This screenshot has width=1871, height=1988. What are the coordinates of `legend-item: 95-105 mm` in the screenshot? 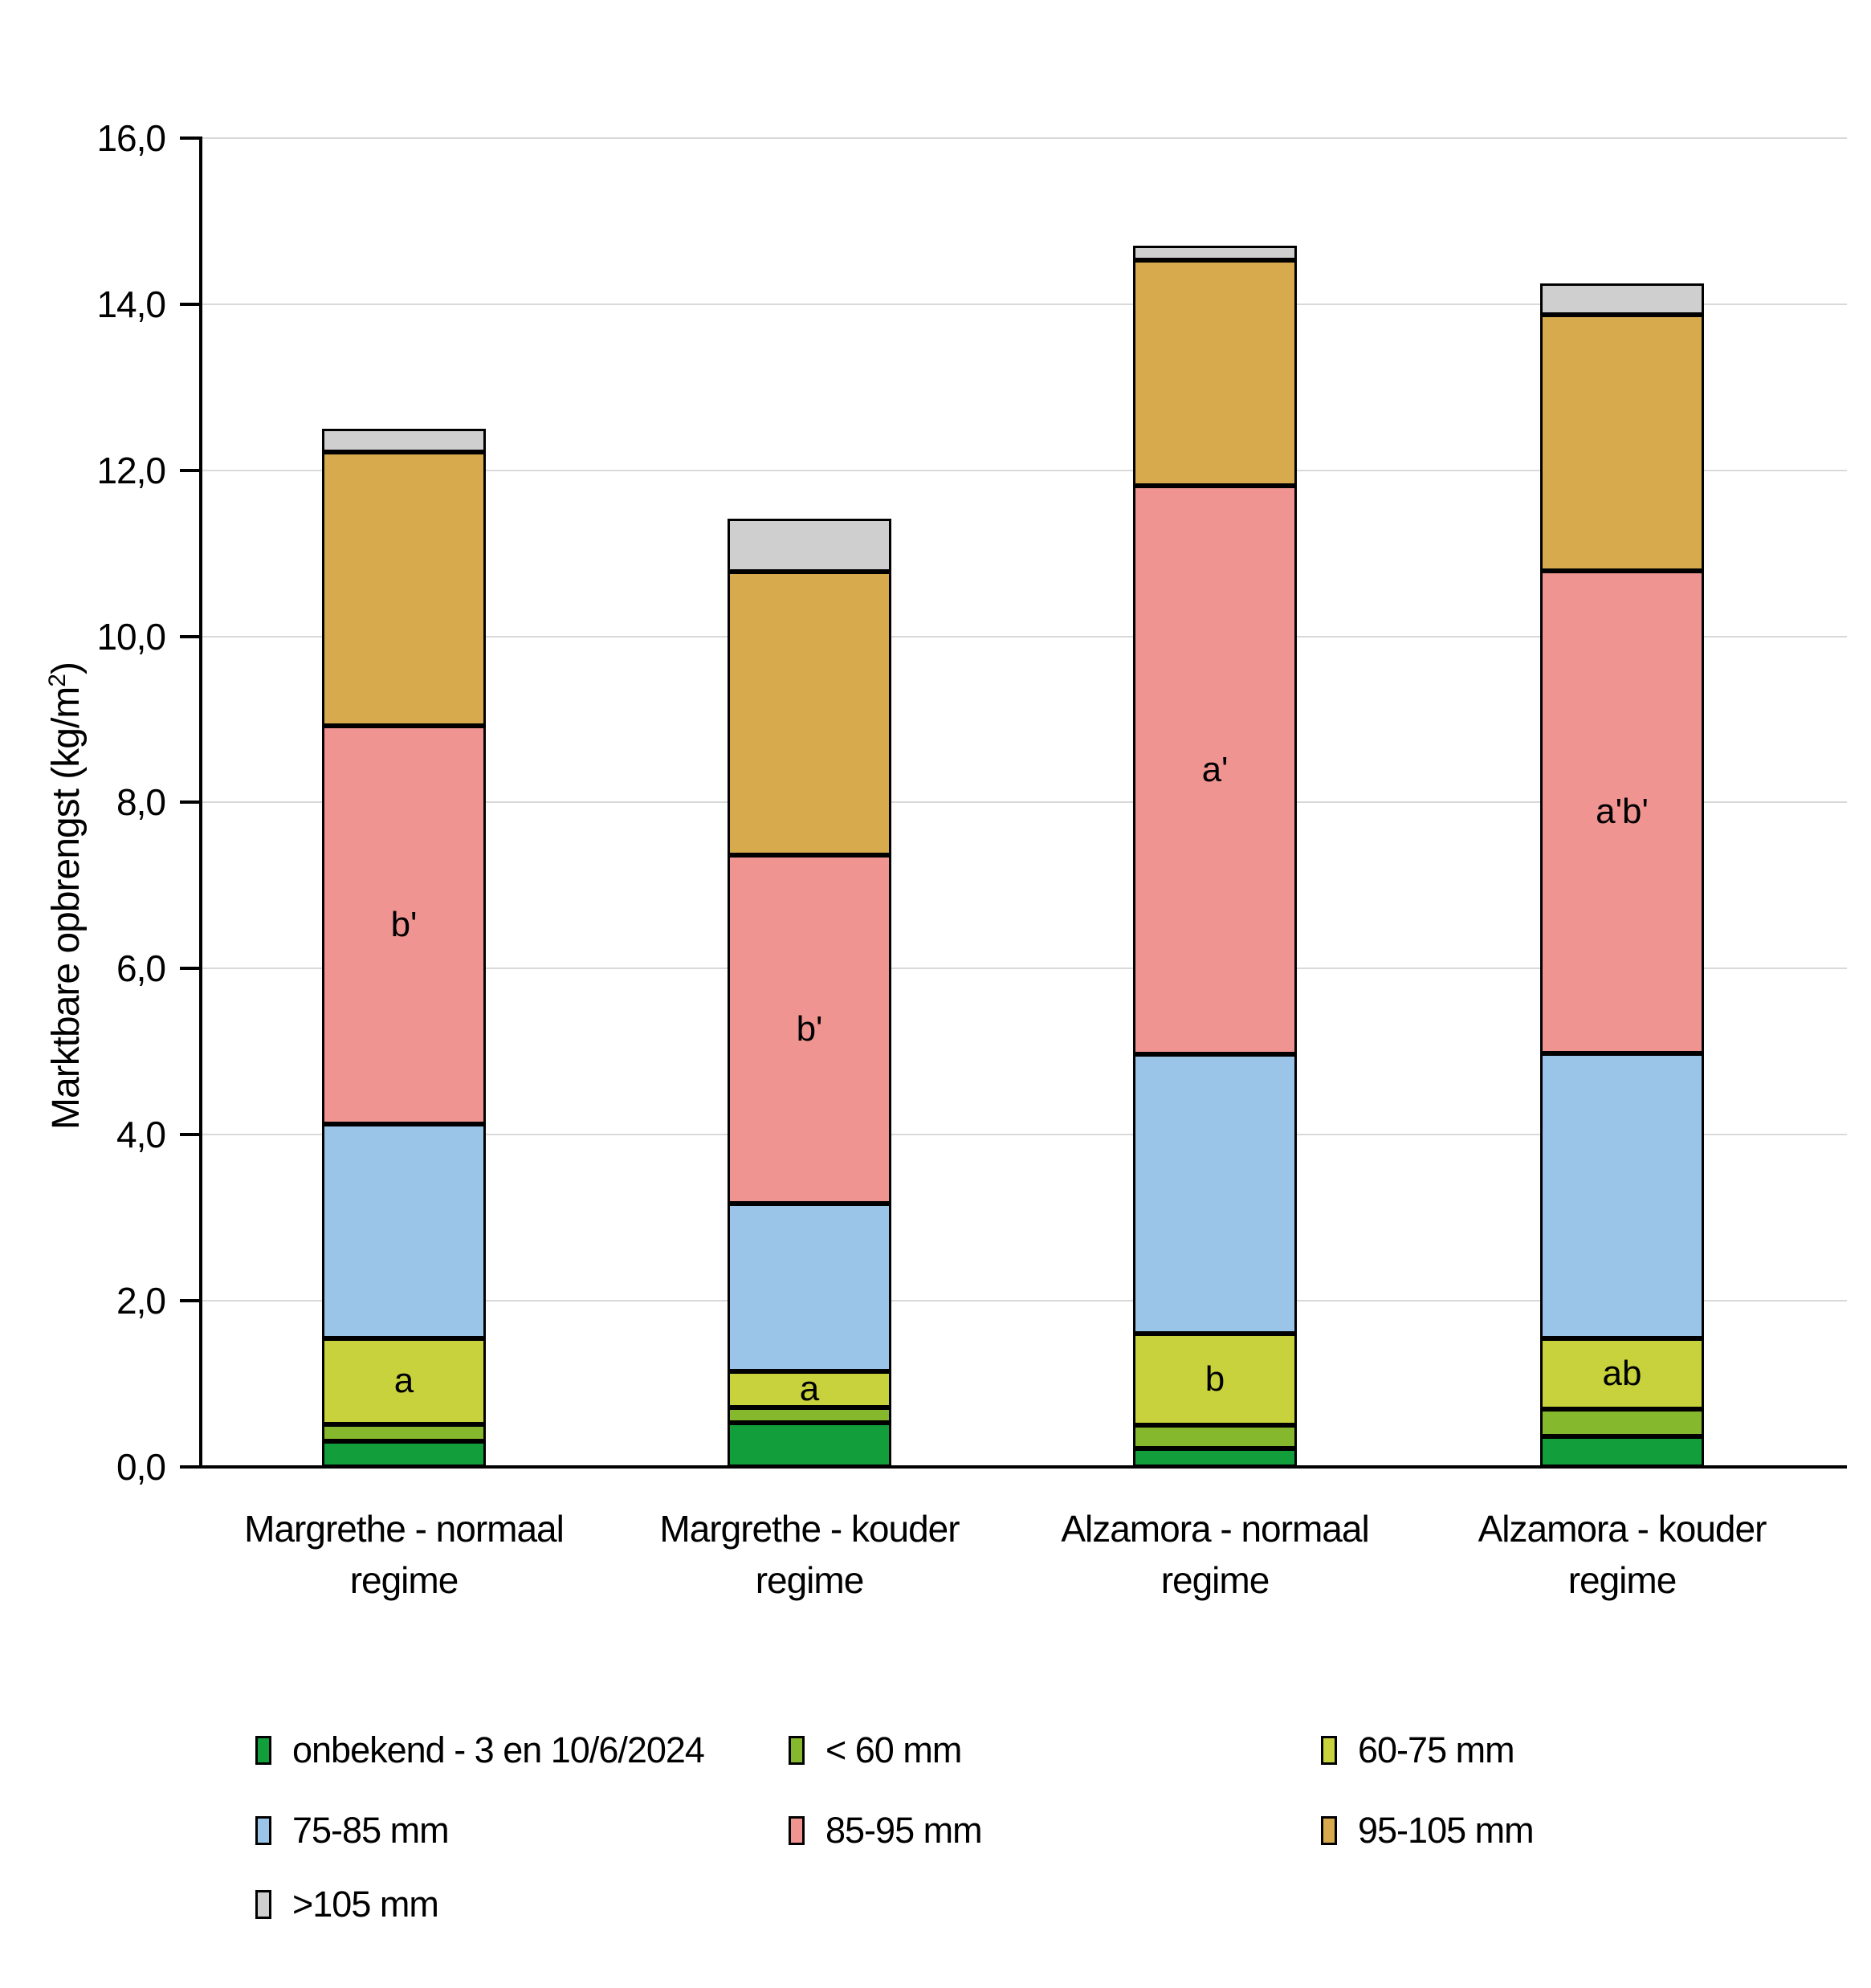 It's located at (1428, 1830).